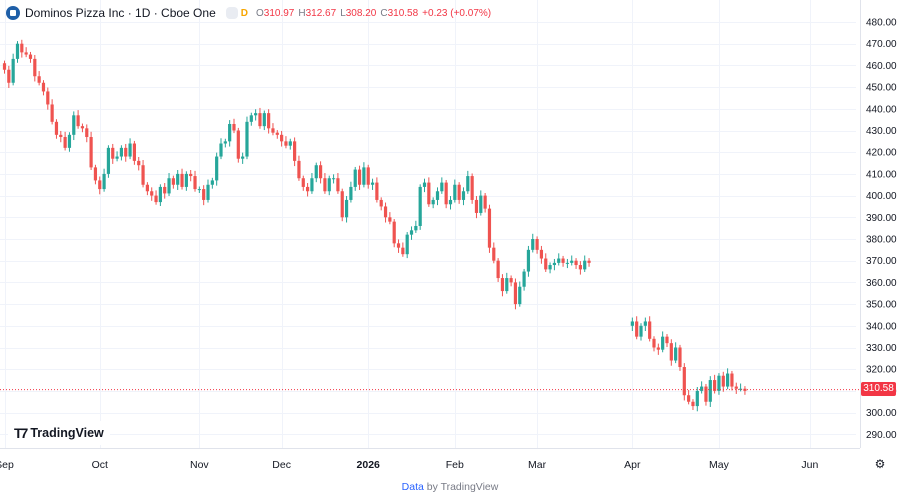  What do you see at coordinates (881, 66) in the screenshot?
I see `y-tick-label: 460.00` at bounding box center [881, 66].